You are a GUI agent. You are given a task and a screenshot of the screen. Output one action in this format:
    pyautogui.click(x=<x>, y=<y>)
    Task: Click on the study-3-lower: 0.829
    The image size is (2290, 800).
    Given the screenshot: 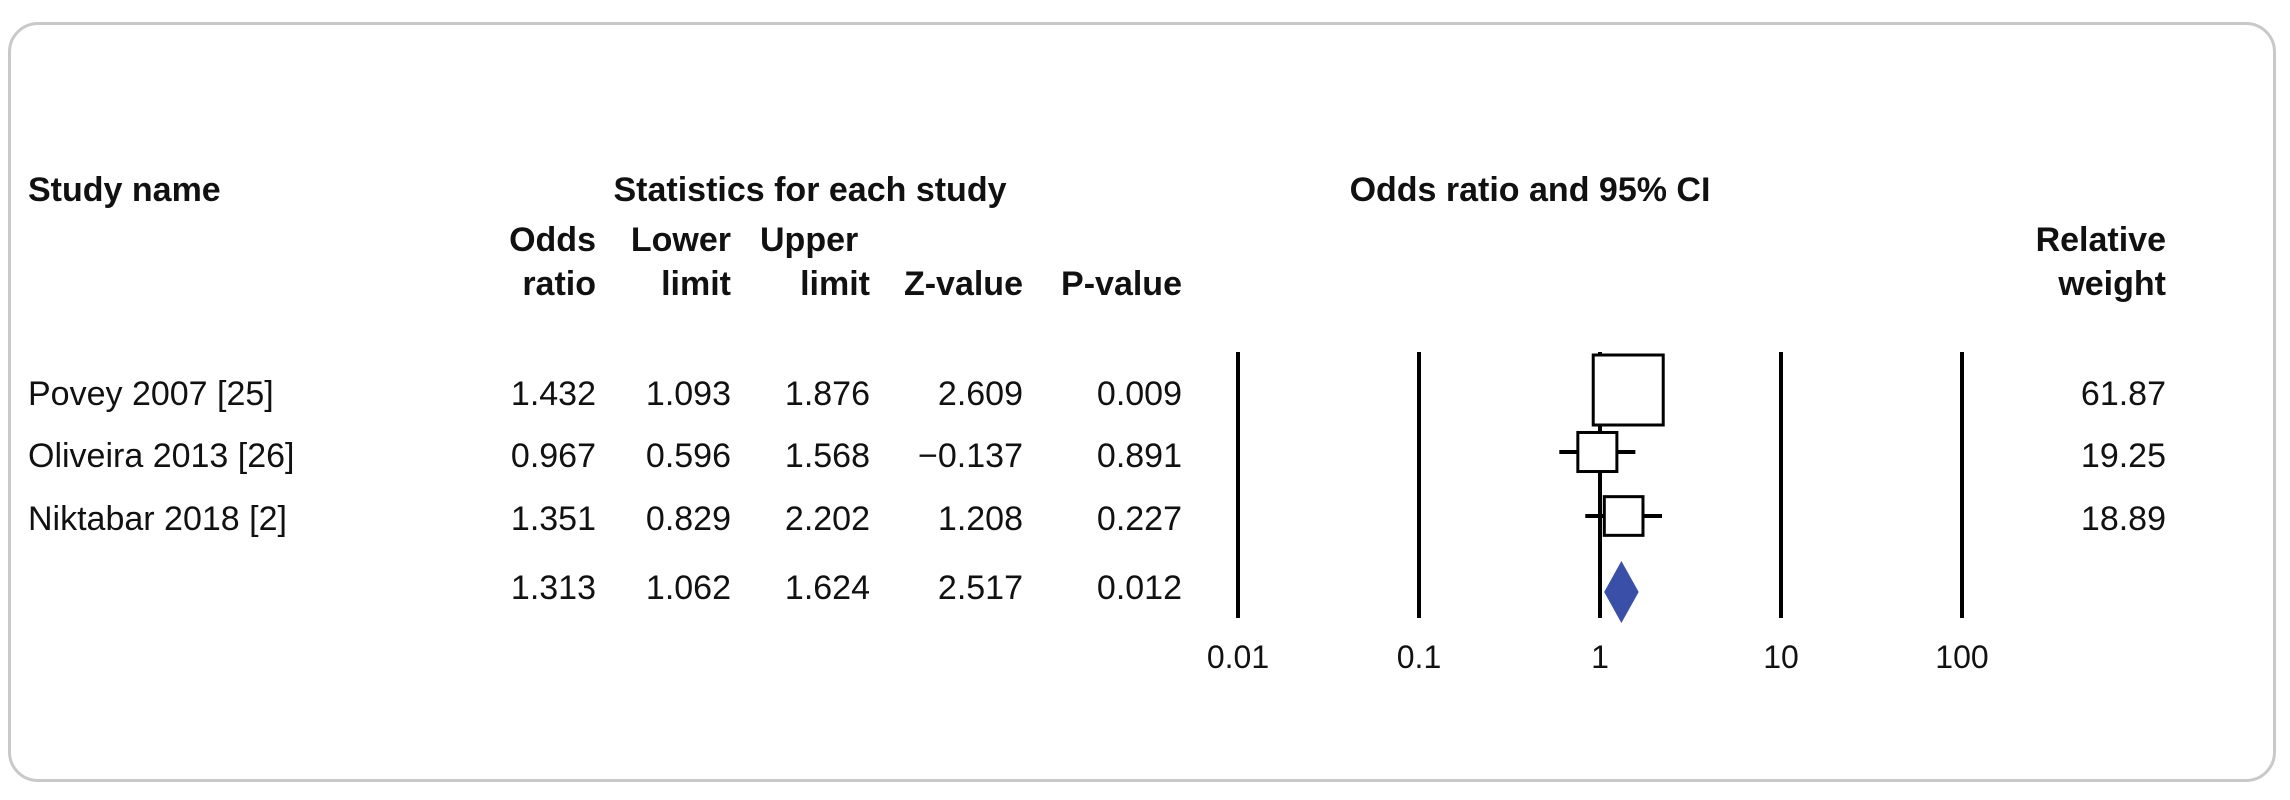 What is the action you would take?
    pyautogui.click(x=688, y=519)
    